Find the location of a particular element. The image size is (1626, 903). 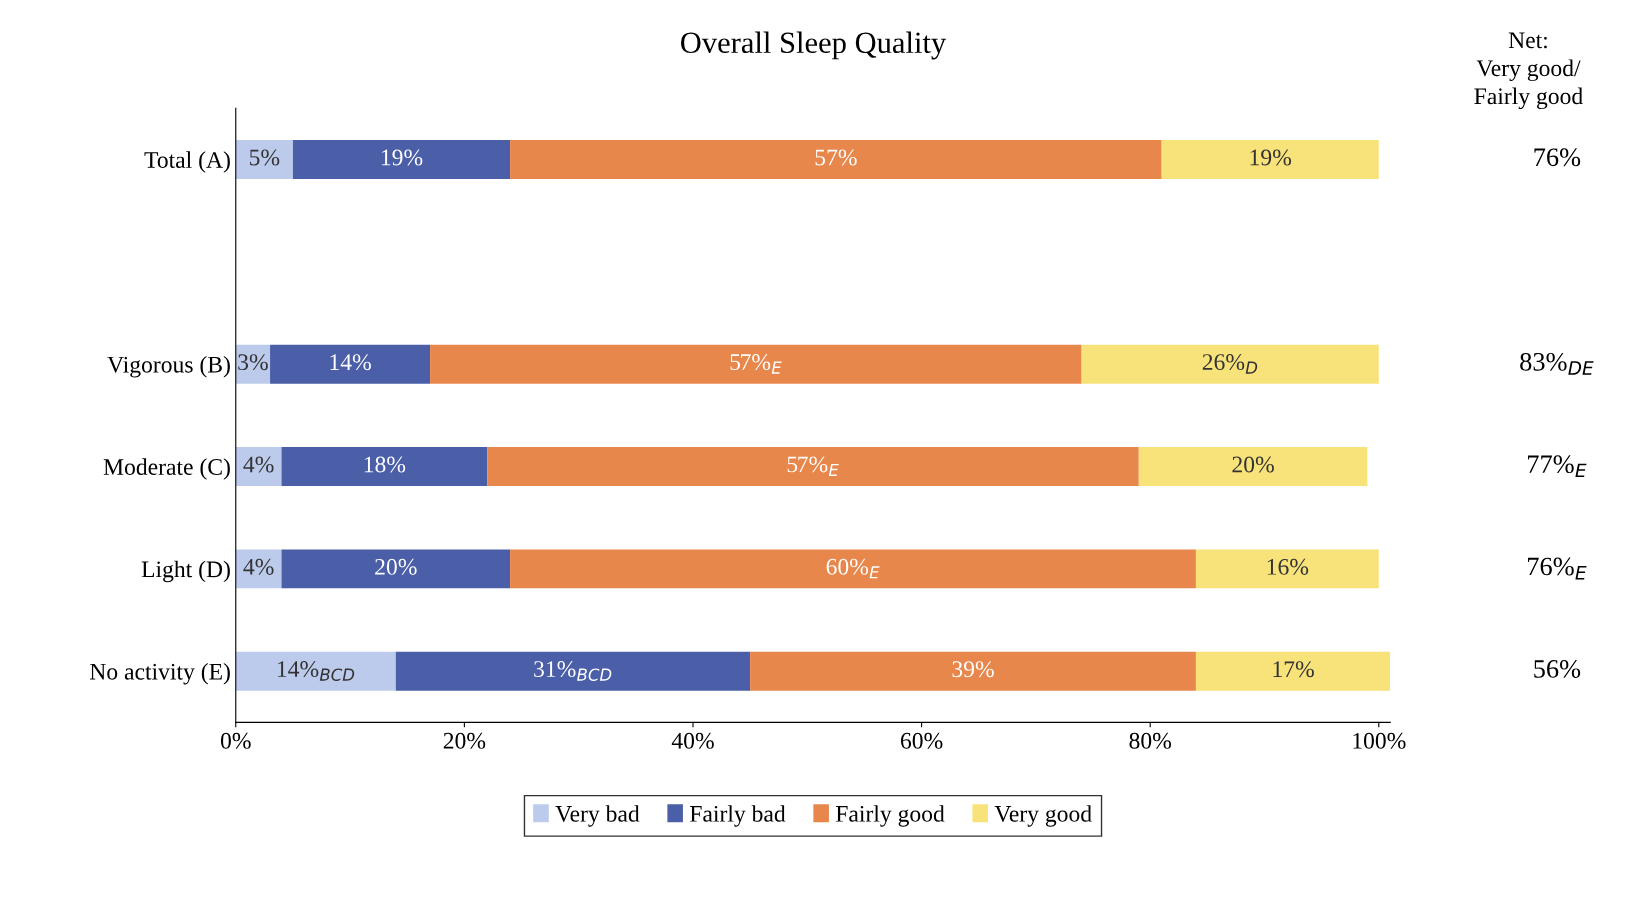

data-label: 14%$_{BCD}$ is located at coordinates (316, 671).